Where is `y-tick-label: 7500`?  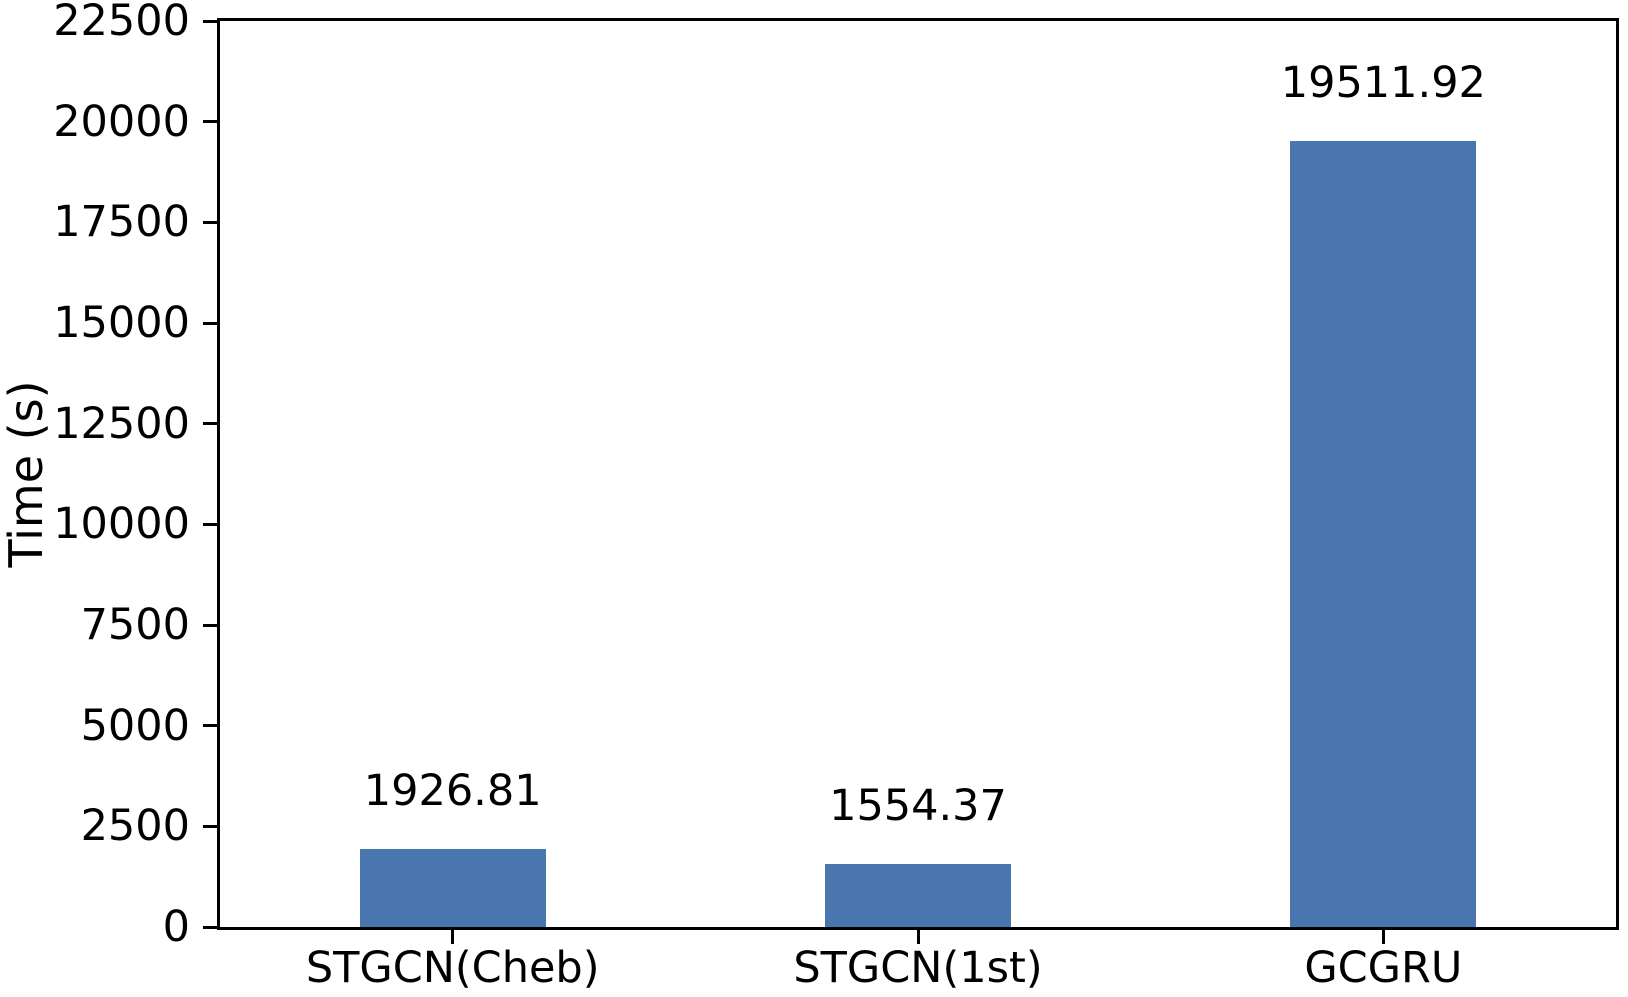
y-tick-label: 7500 is located at coordinates (135, 625).